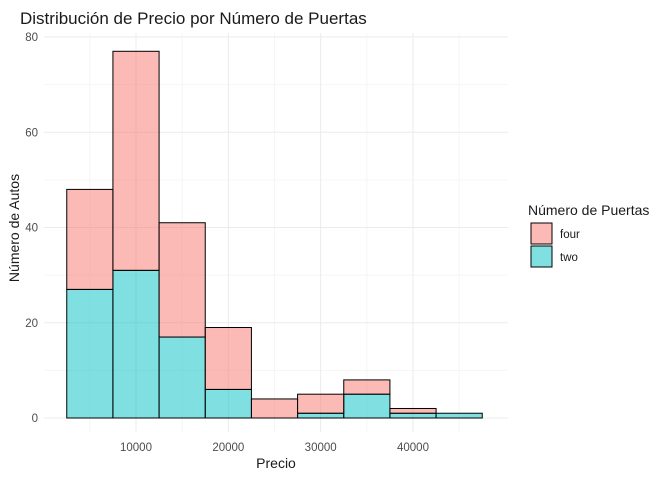 The width and height of the screenshot is (672, 480). Describe the element at coordinates (14, 228) in the screenshot. I see `y-axis-title: Número de Autos` at that location.